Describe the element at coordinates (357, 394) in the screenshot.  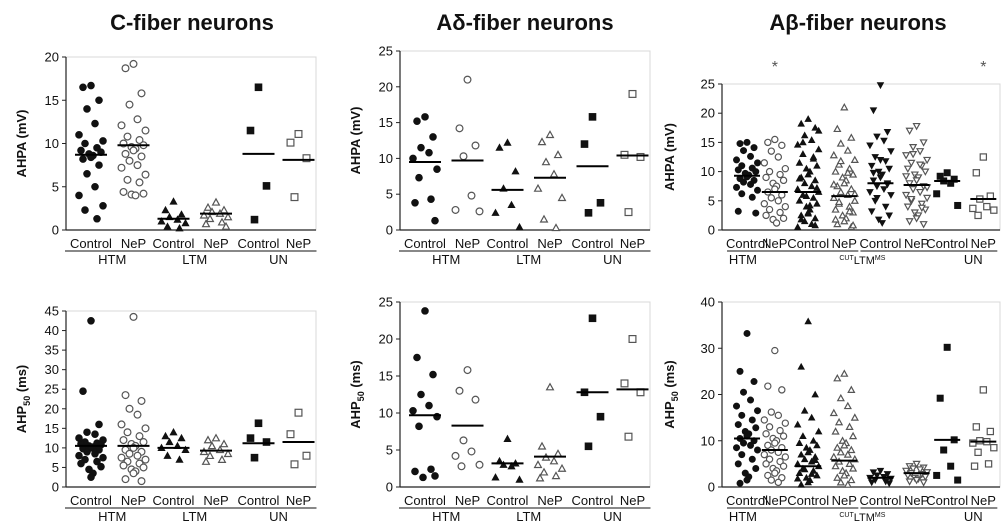
I see `y-axis-label: AHP50 (ms)` at that location.